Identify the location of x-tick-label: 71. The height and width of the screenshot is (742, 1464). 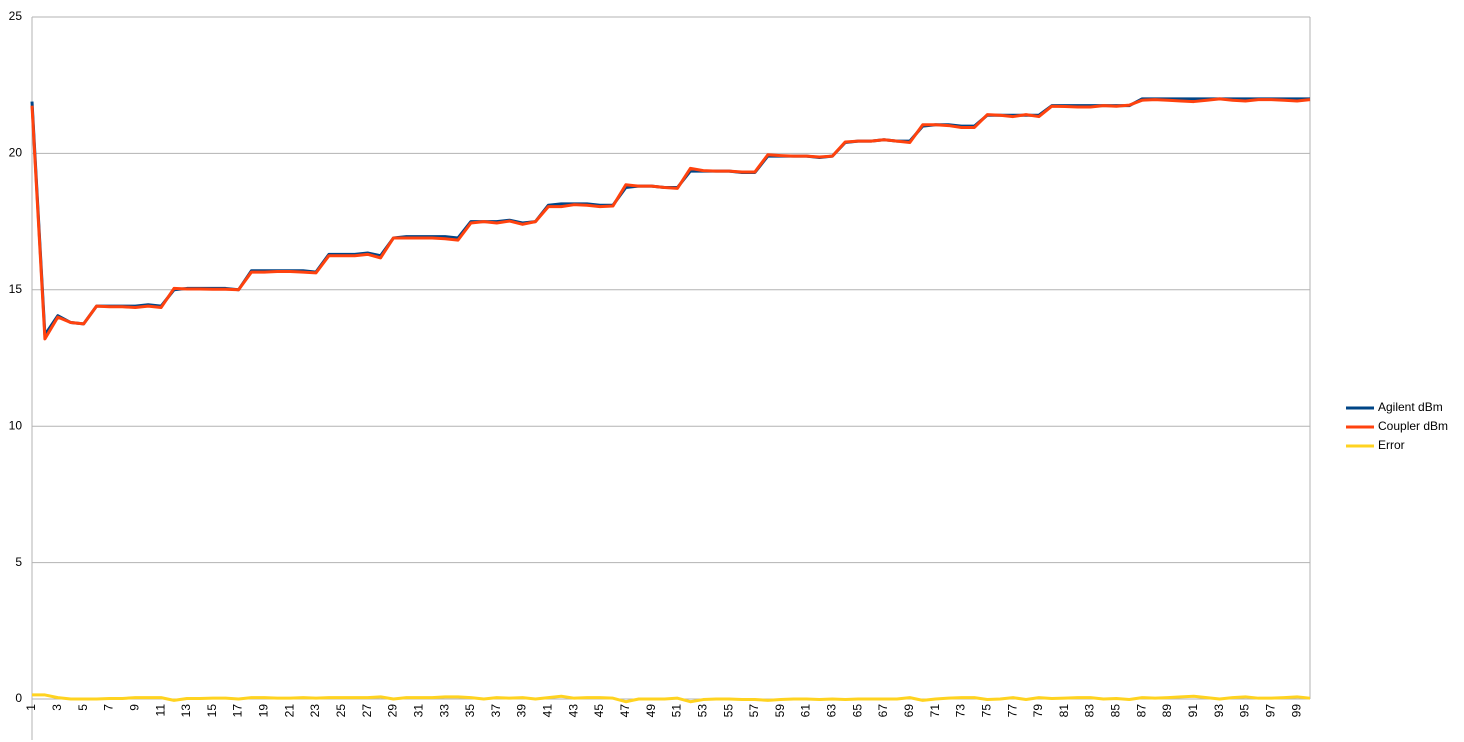
(935, 711).